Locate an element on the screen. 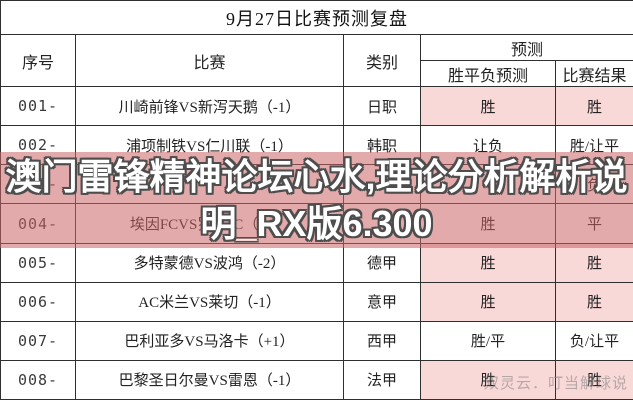 The height and width of the screenshot is (400, 633). cell-match: 巴黎圣日尔曼VS雷恩（-1） is located at coordinates (209, 379).